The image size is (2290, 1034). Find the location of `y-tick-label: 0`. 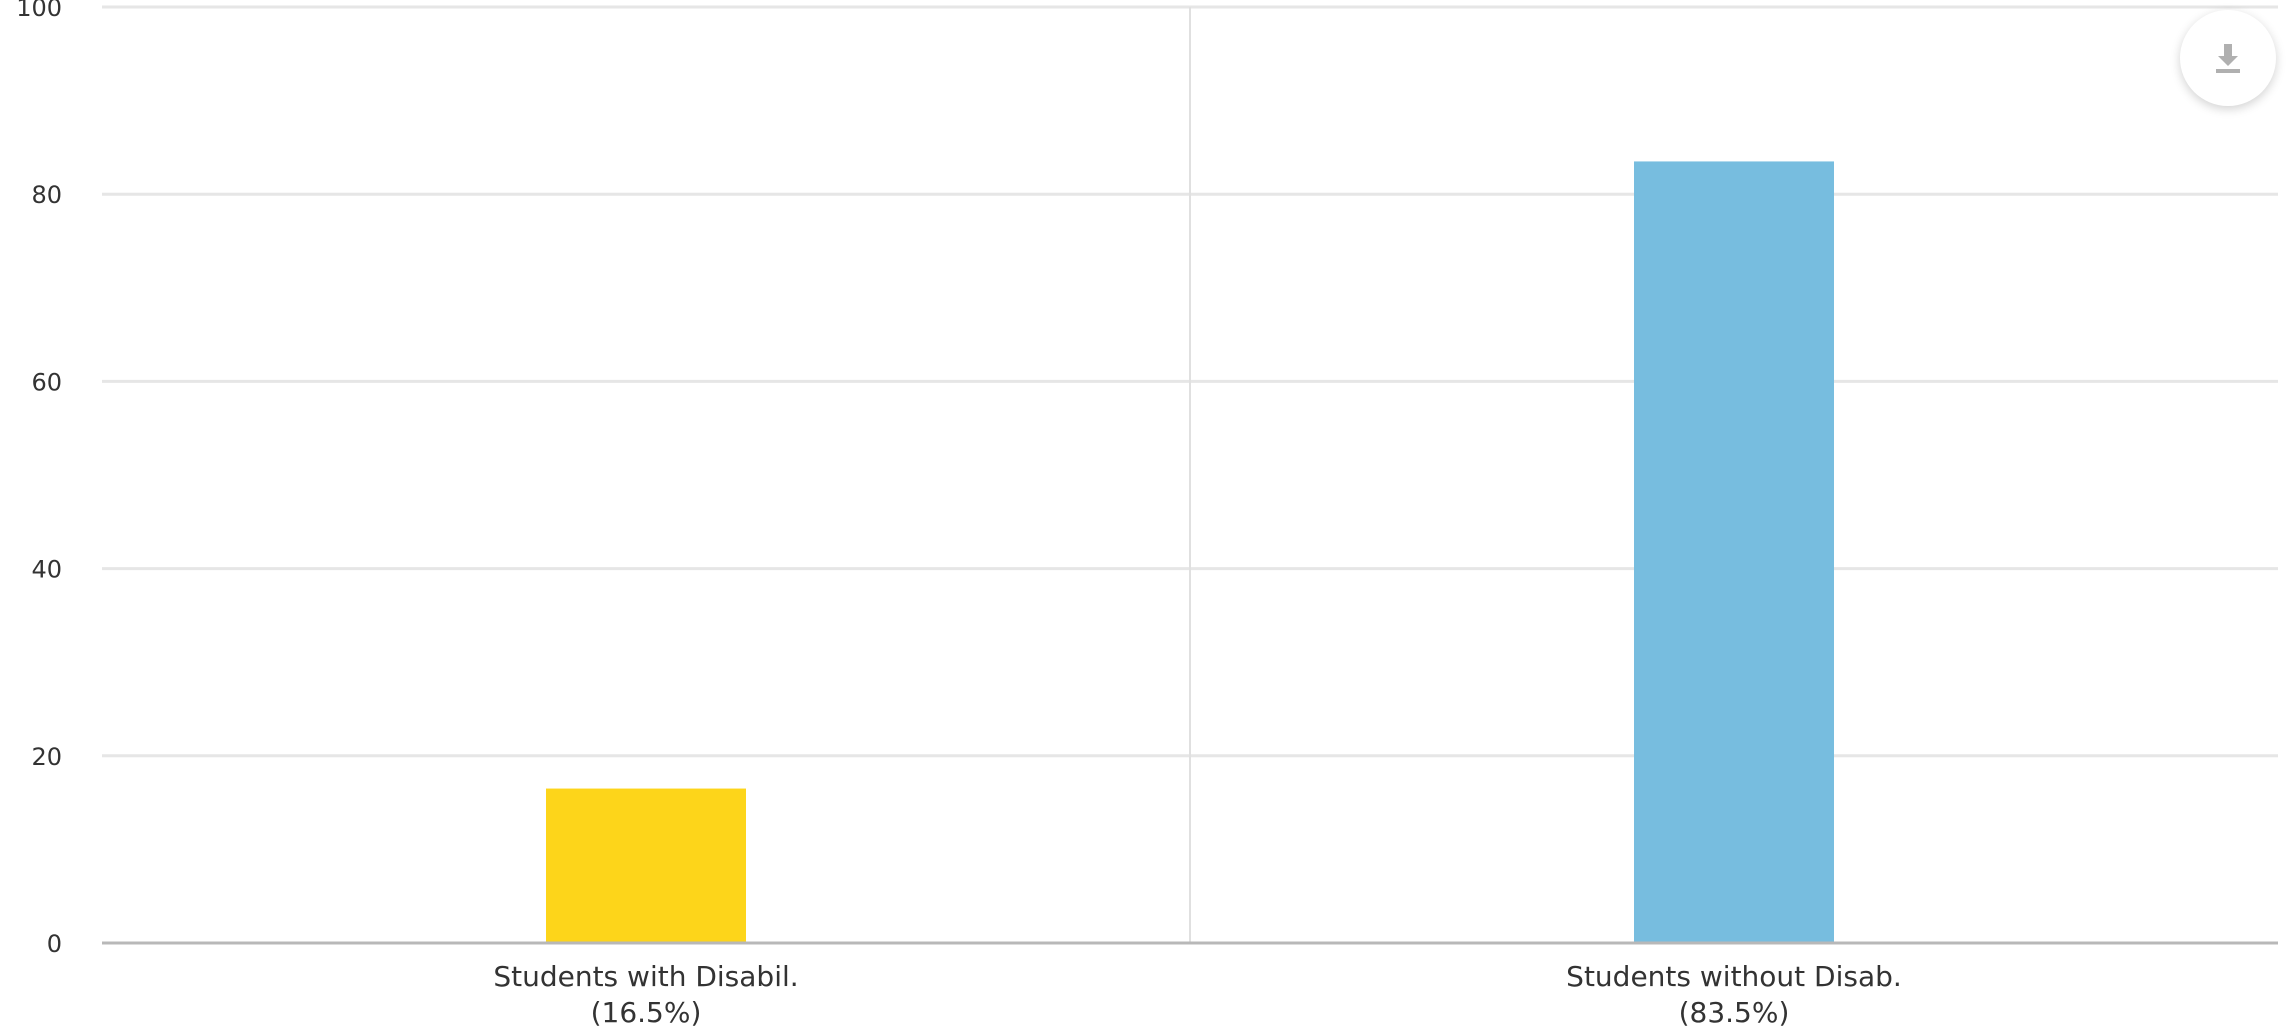

y-tick-label: 0 is located at coordinates (54, 944).